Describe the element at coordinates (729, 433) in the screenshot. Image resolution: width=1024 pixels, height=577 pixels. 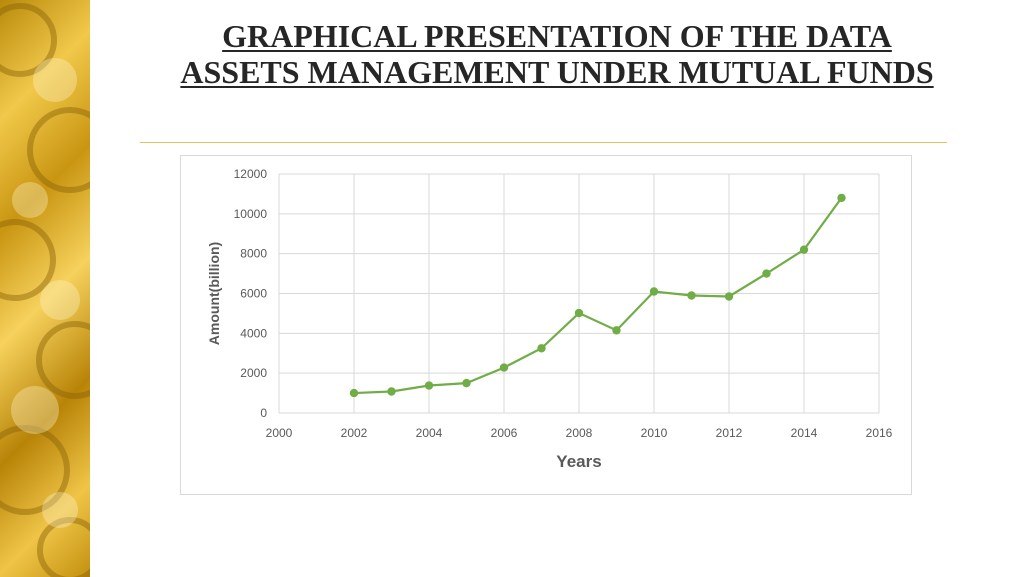
I see `x-tick-label: 2012` at that location.